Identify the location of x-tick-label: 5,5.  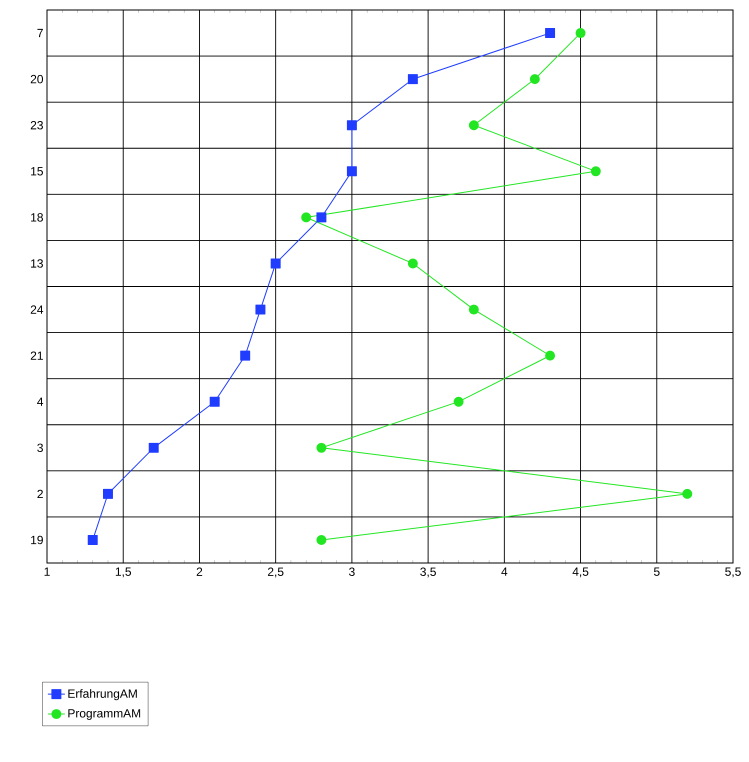
(733, 573).